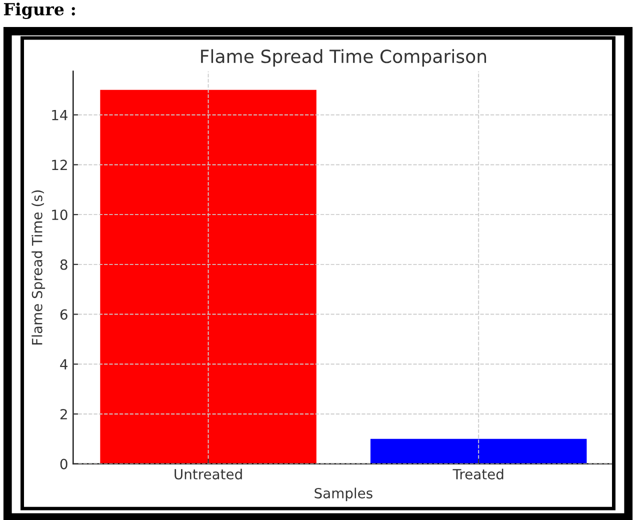 This screenshot has height=520, width=636. Describe the element at coordinates (64, 264) in the screenshot. I see `y-tick-label: 8` at that location.